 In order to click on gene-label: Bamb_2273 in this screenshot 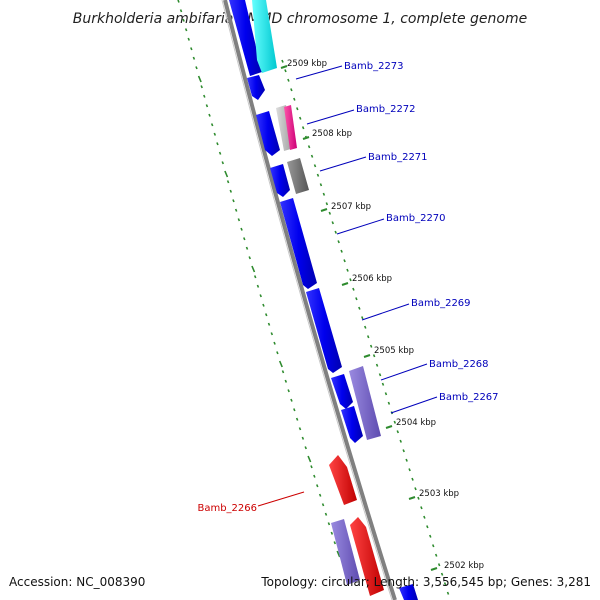, I will do `click(374, 66)`.